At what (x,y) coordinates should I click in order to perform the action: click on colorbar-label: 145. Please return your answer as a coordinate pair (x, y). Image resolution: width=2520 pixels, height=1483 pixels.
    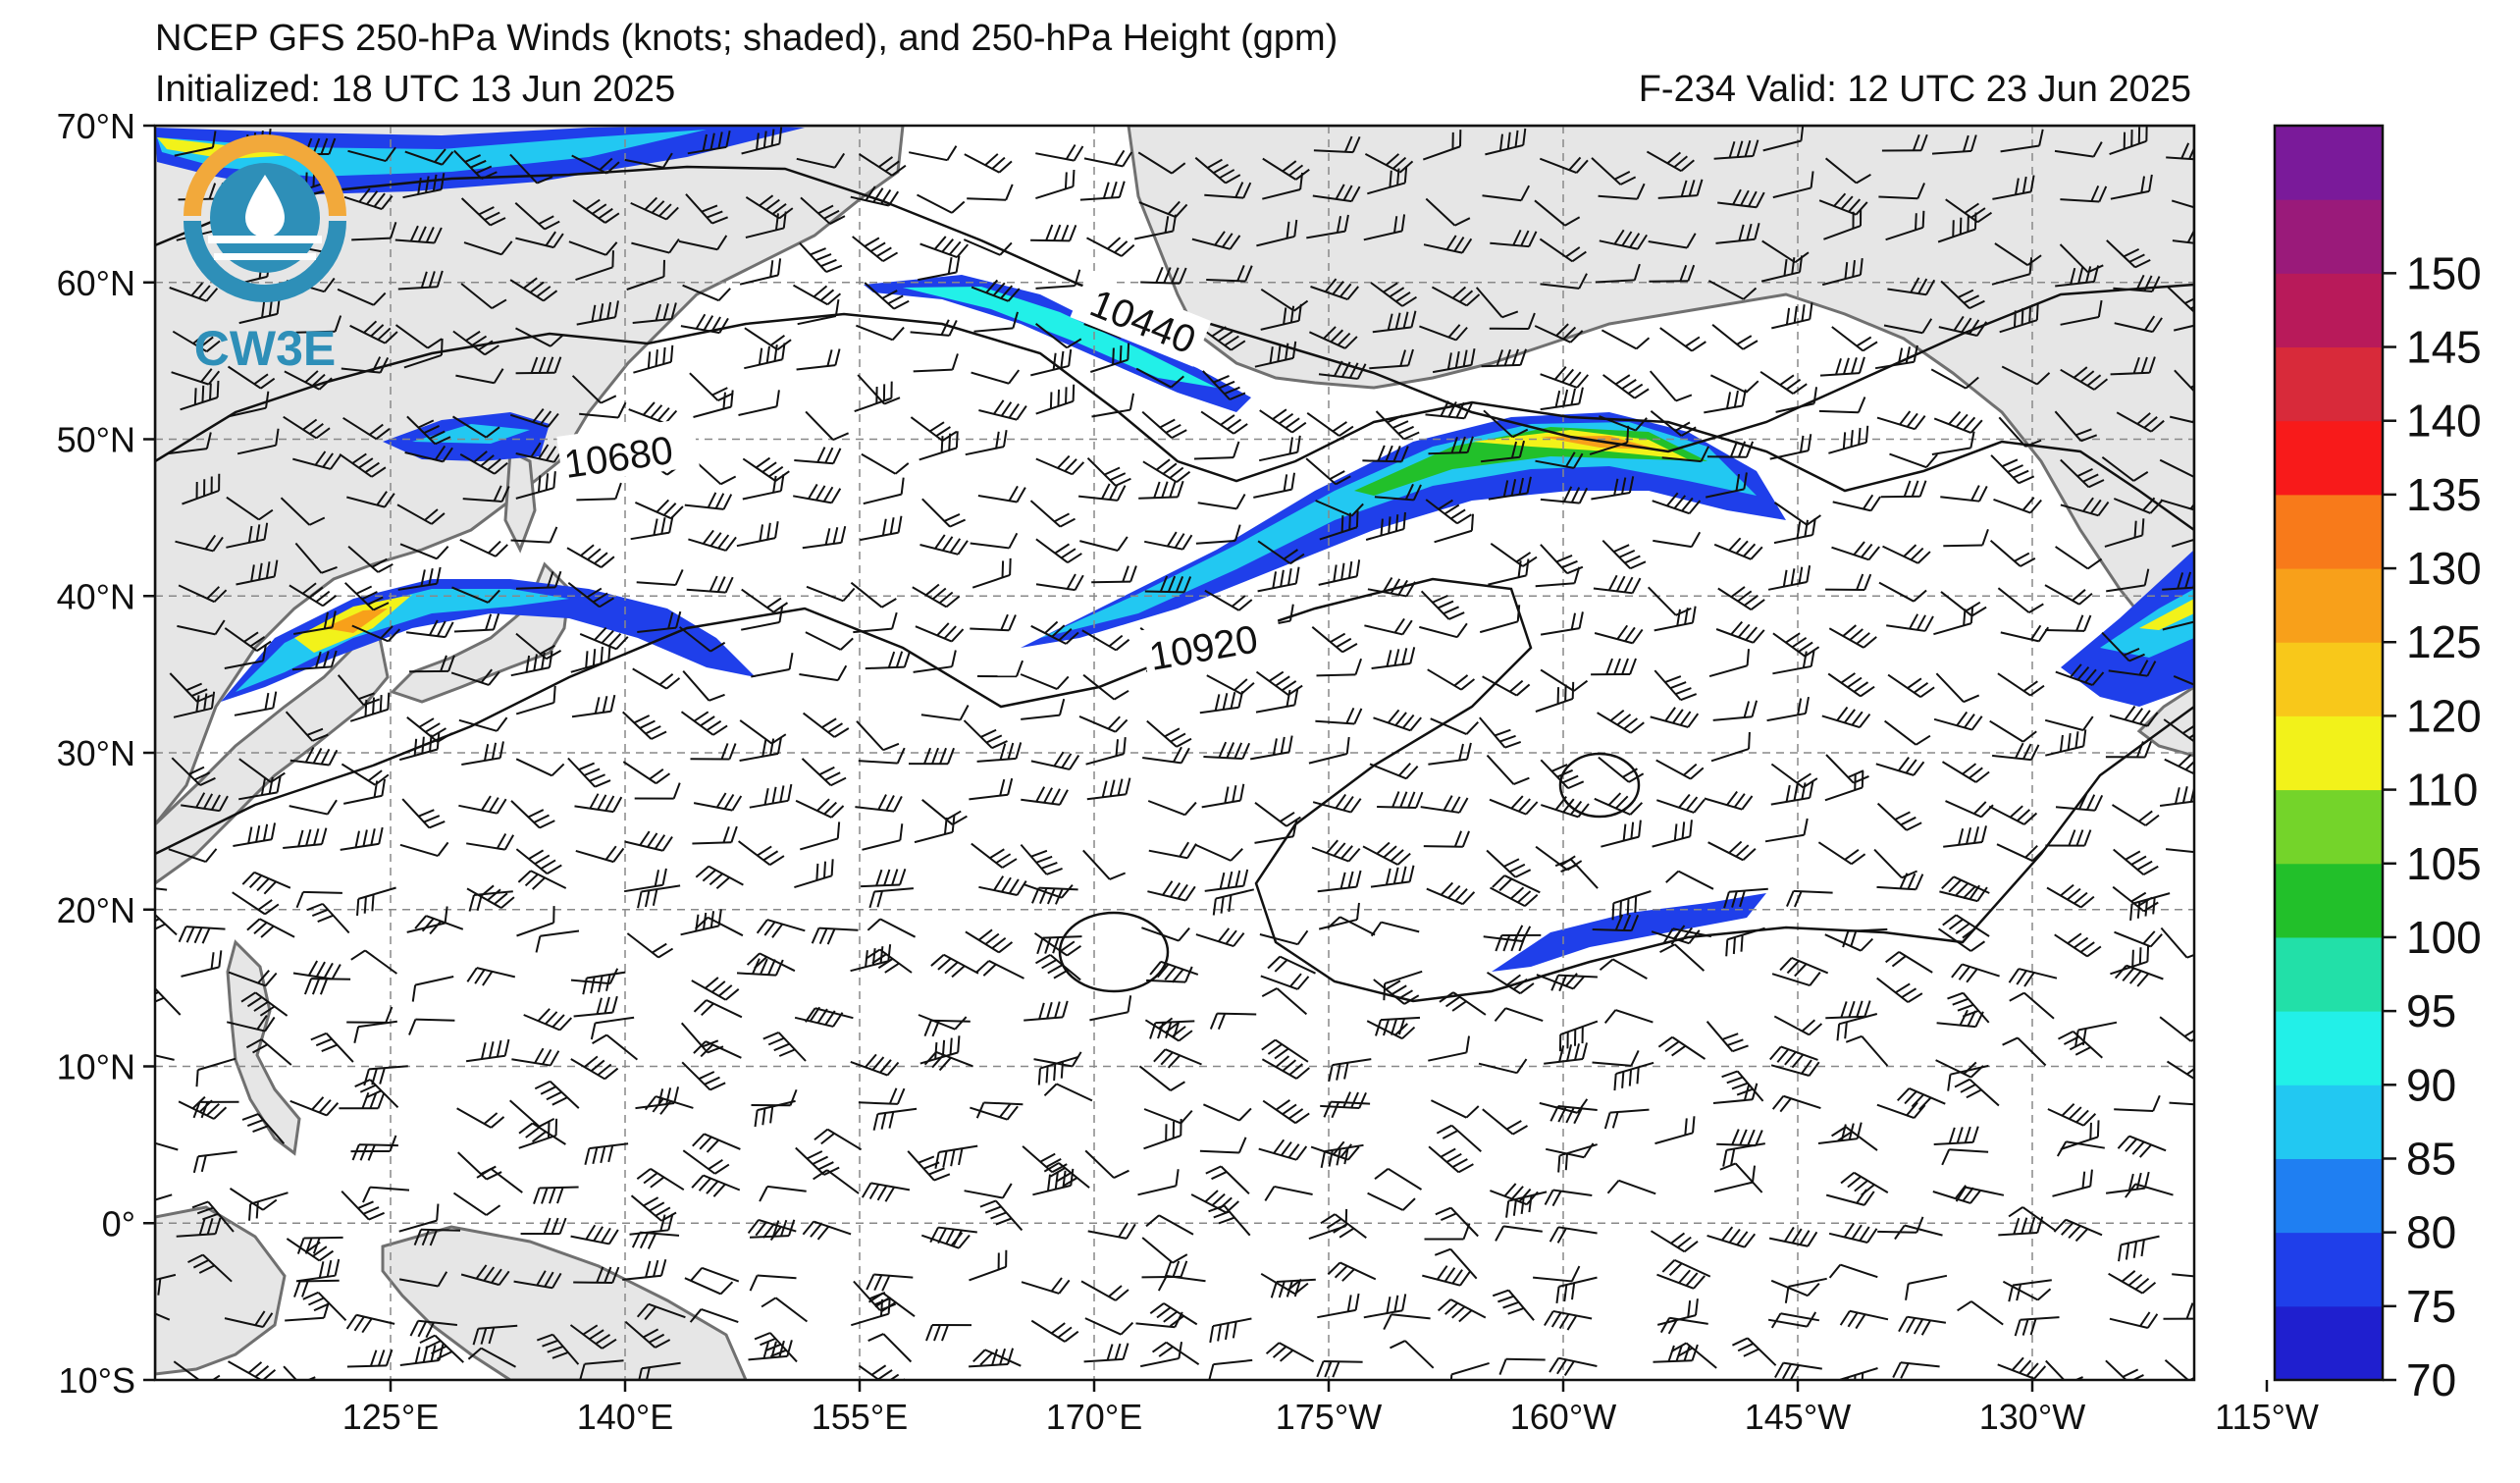
    Looking at the image, I should click on (2444, 348).